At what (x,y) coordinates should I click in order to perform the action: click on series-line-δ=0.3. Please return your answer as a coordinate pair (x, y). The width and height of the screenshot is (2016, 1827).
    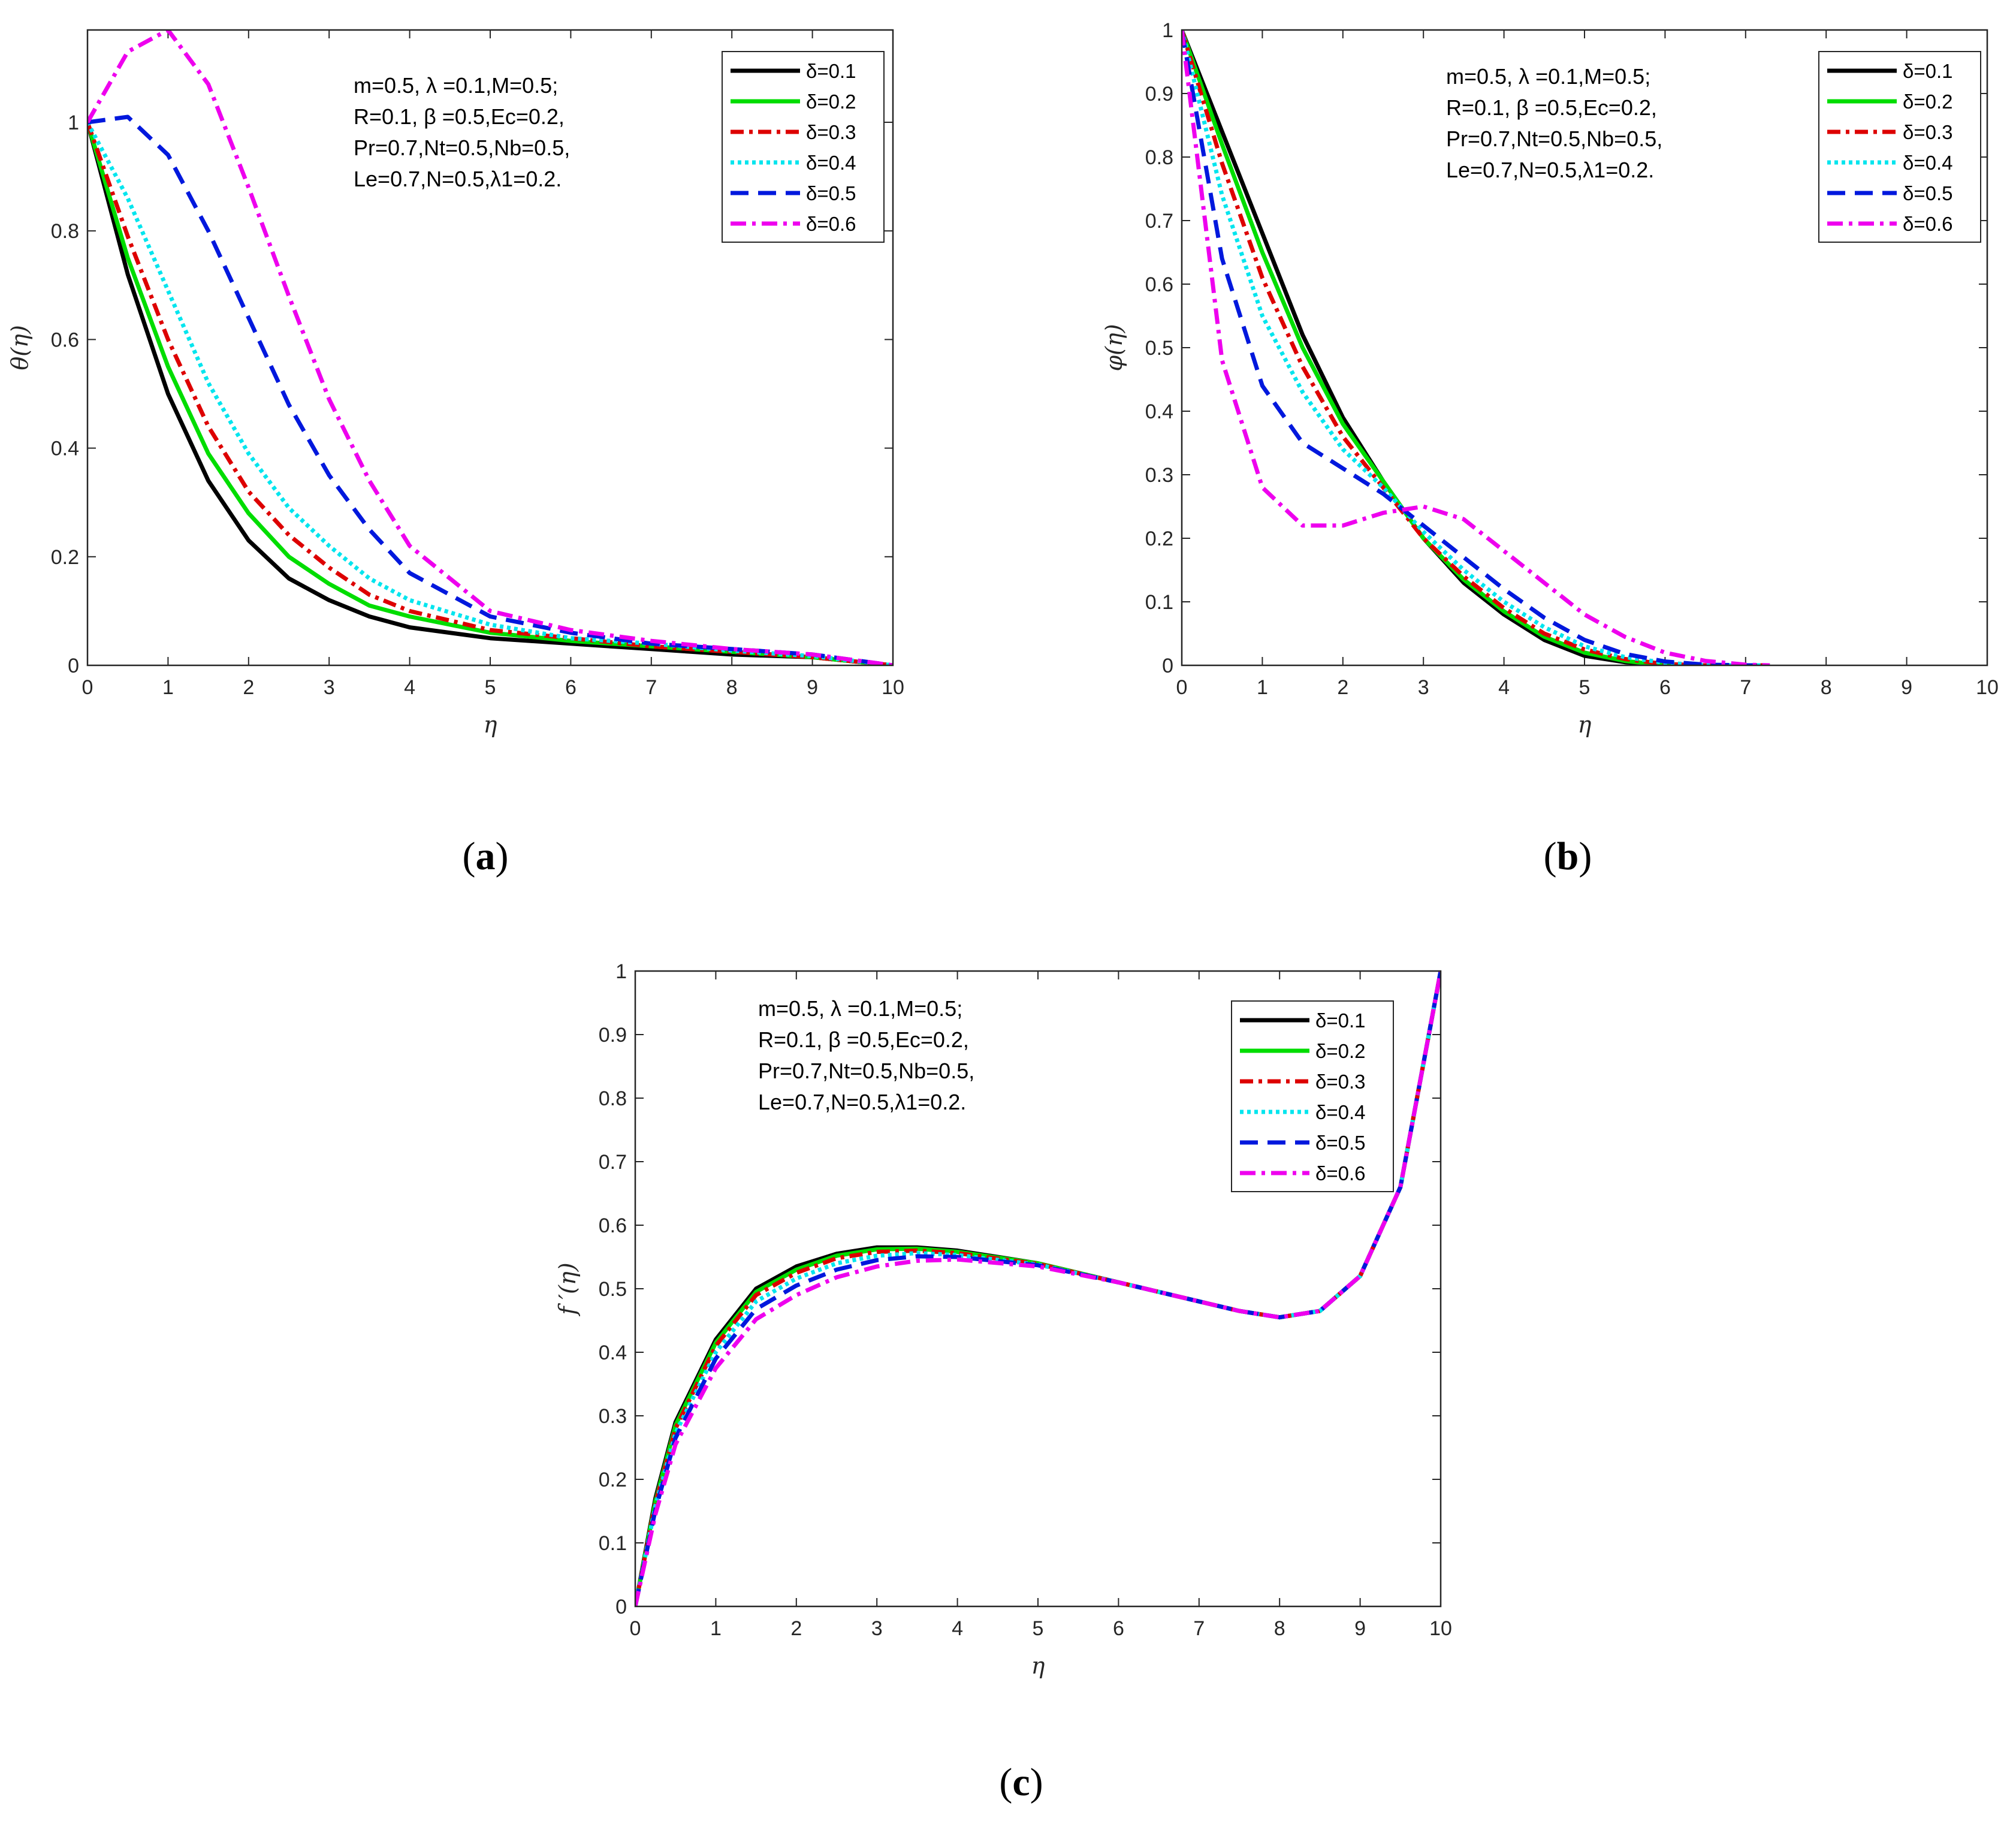
    Looking at the image, I should click on (490, 393).